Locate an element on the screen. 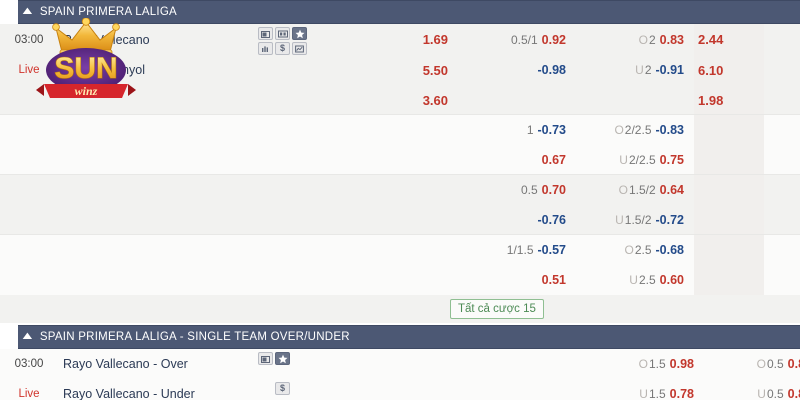 Image resolution: width=800 pixels, height=400 pixels. odd-value: 2.44 is located at coordinates (711, 39).